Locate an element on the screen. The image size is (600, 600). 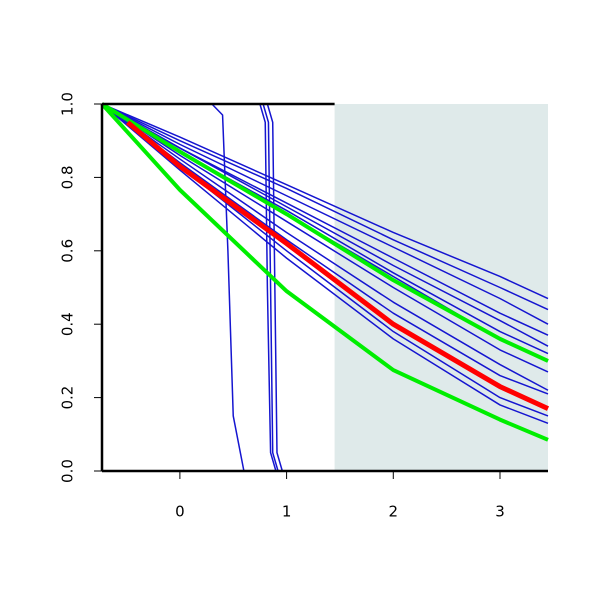
y-tick-label: 0.0 is located at coordinates (68, 471).